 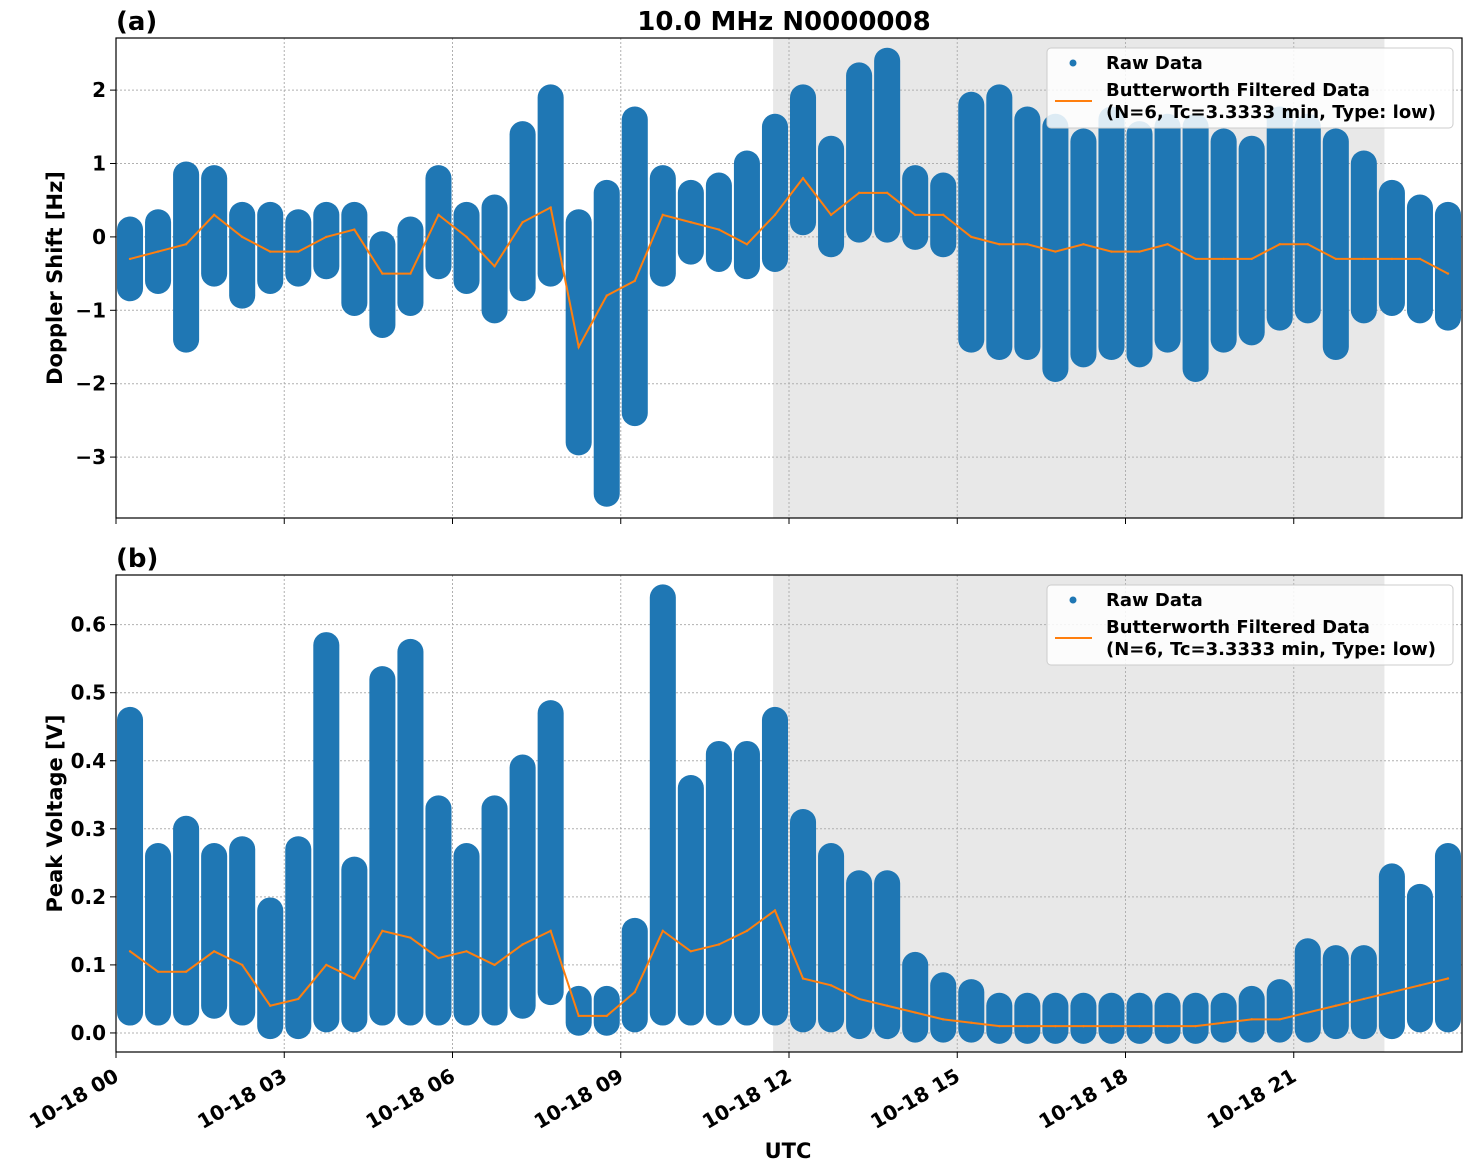 What do you see at coordinates (55, 813) in the screenshot?
I see `y-axis-label: Peak Voltage [V]` at bounding box center [55, 813].